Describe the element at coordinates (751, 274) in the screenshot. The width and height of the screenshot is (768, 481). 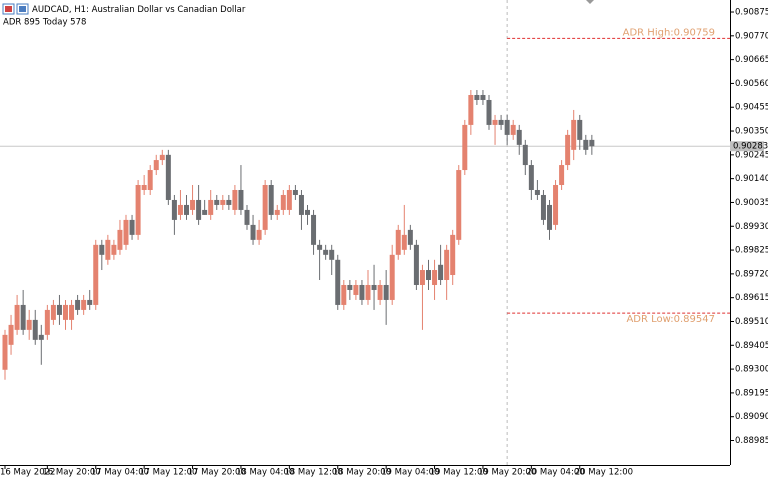
I see `y-tick-label: 0.89720` at that location.